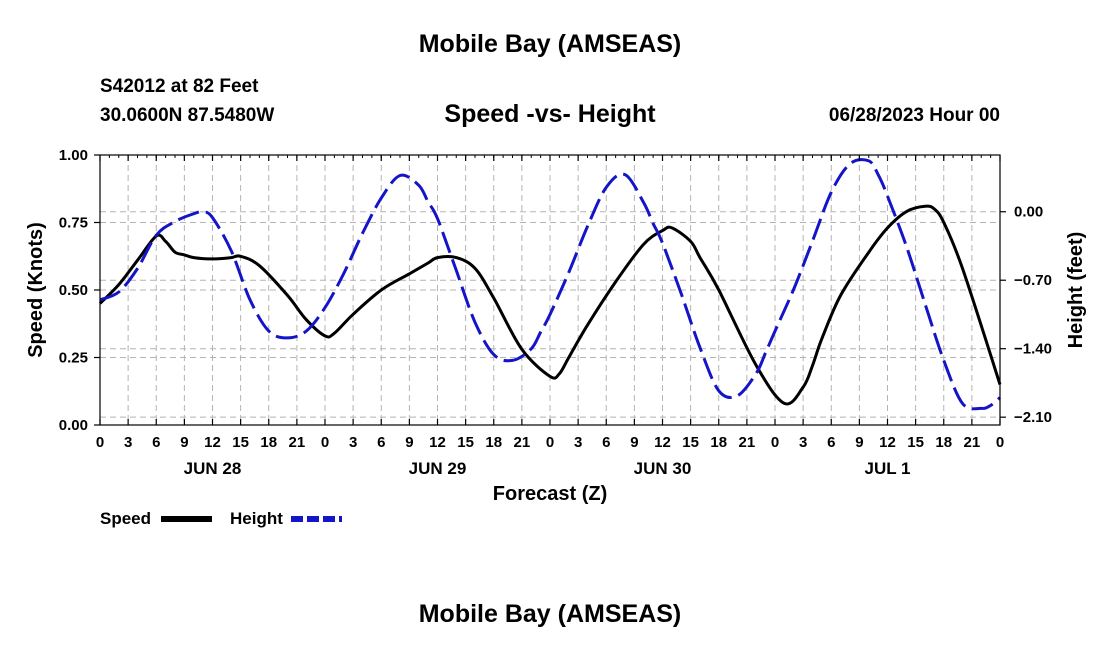  I want to click on date-label: JUN 28, so click(213, 468).